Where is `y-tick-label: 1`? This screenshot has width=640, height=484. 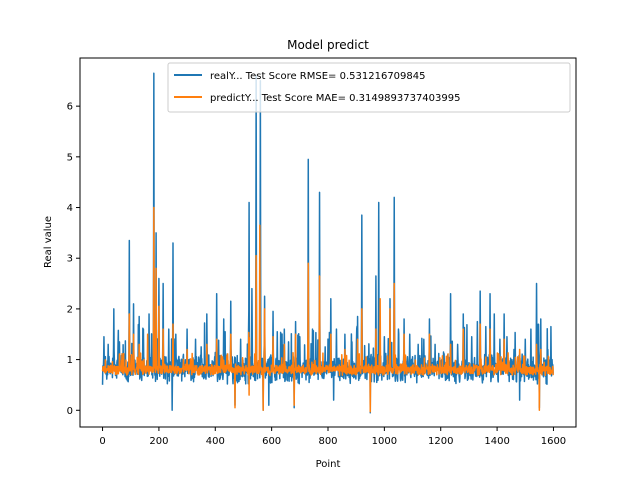
y-tick-label: 1 is located at coordinates (70, 360).